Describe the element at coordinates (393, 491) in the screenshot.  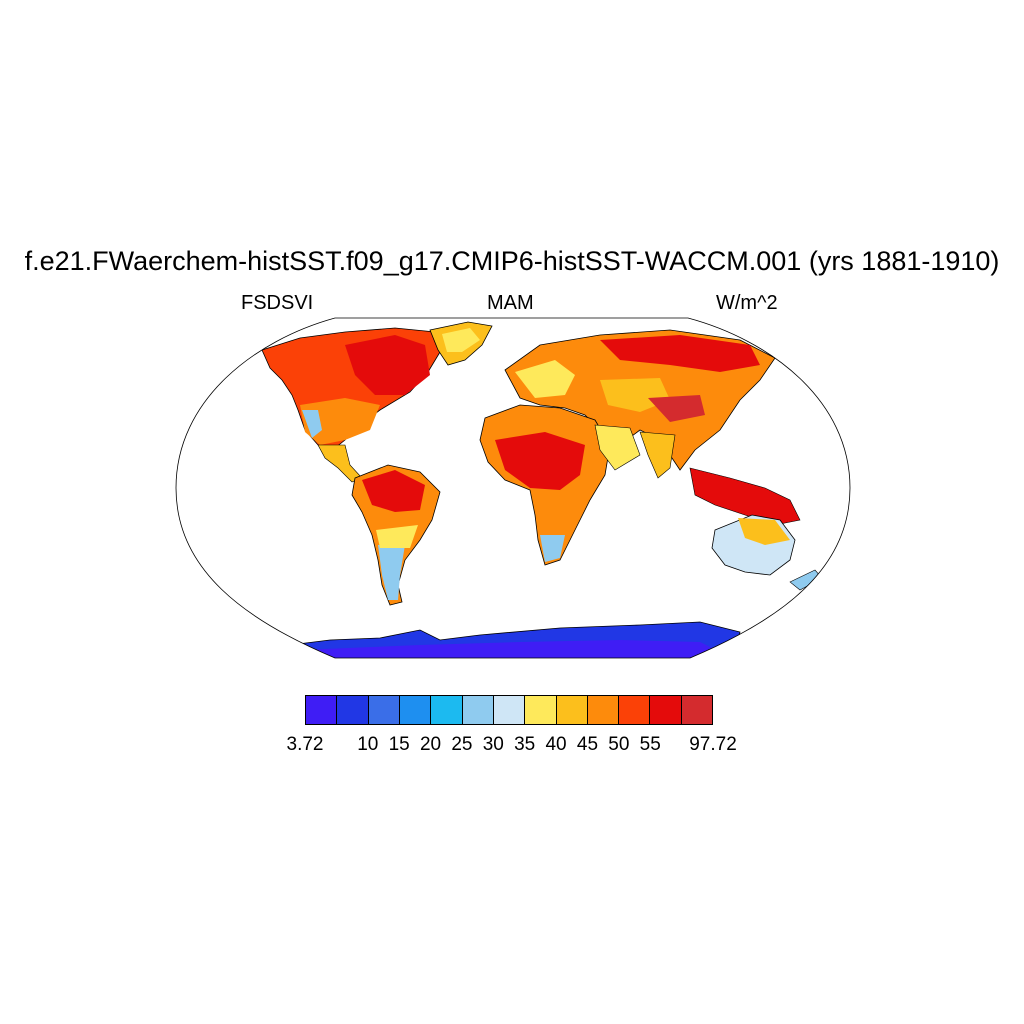
I see `amazon-region` at that location.